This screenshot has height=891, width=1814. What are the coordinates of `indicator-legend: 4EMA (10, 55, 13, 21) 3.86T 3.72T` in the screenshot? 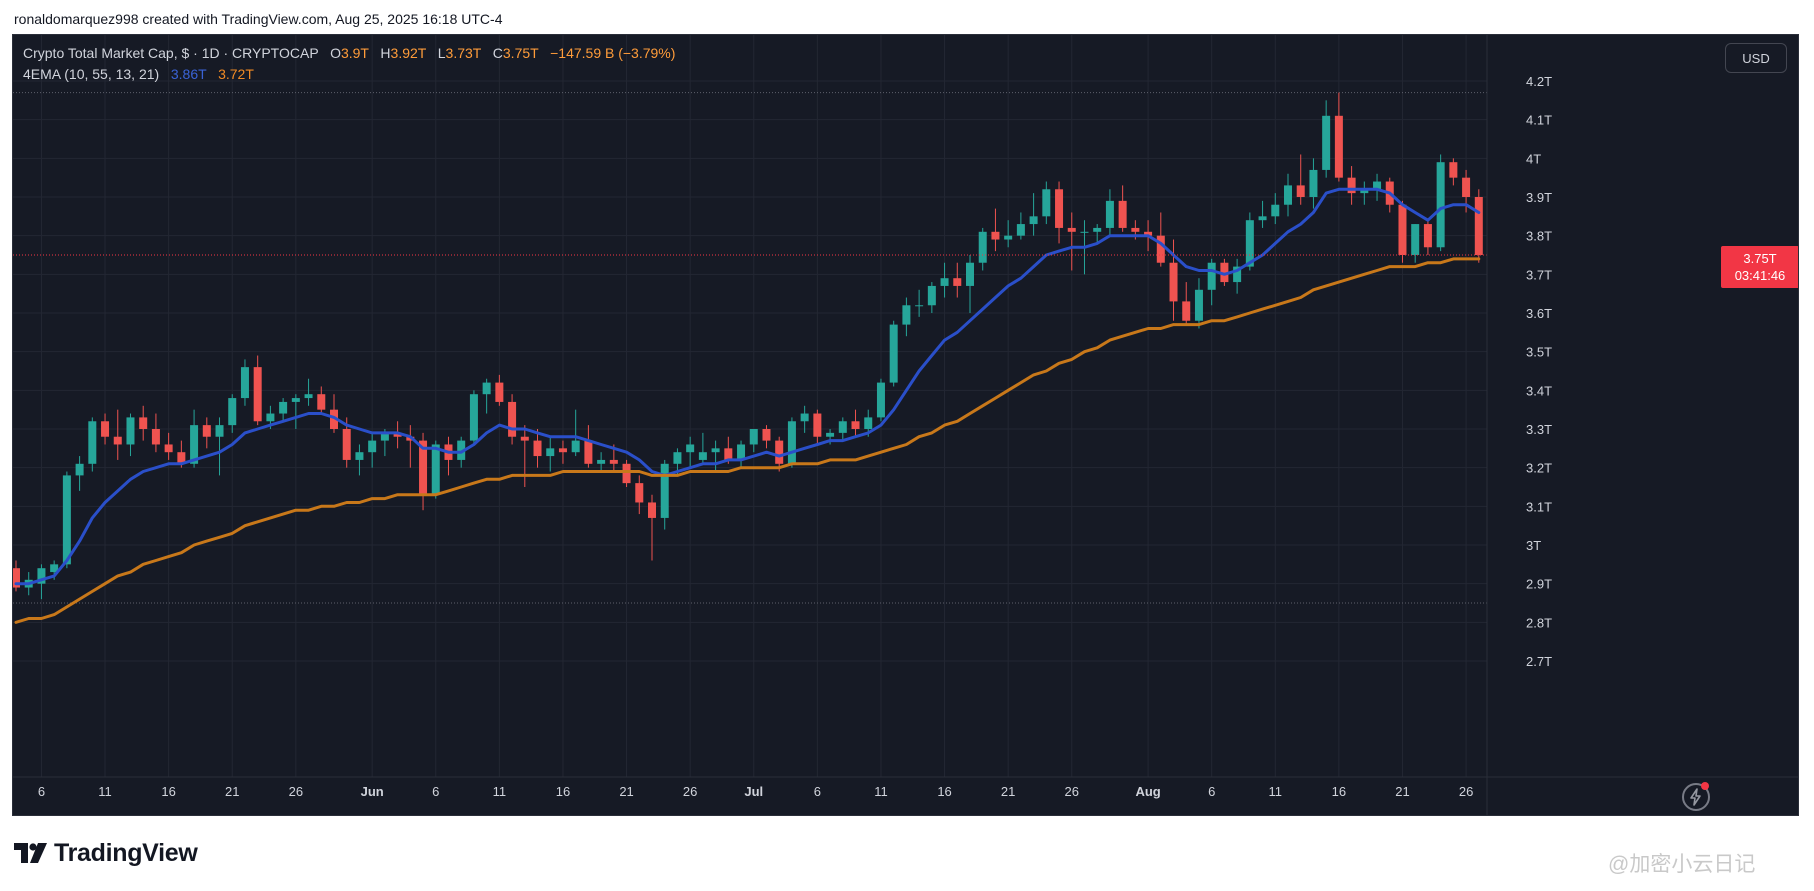 It's located at (138, 74).